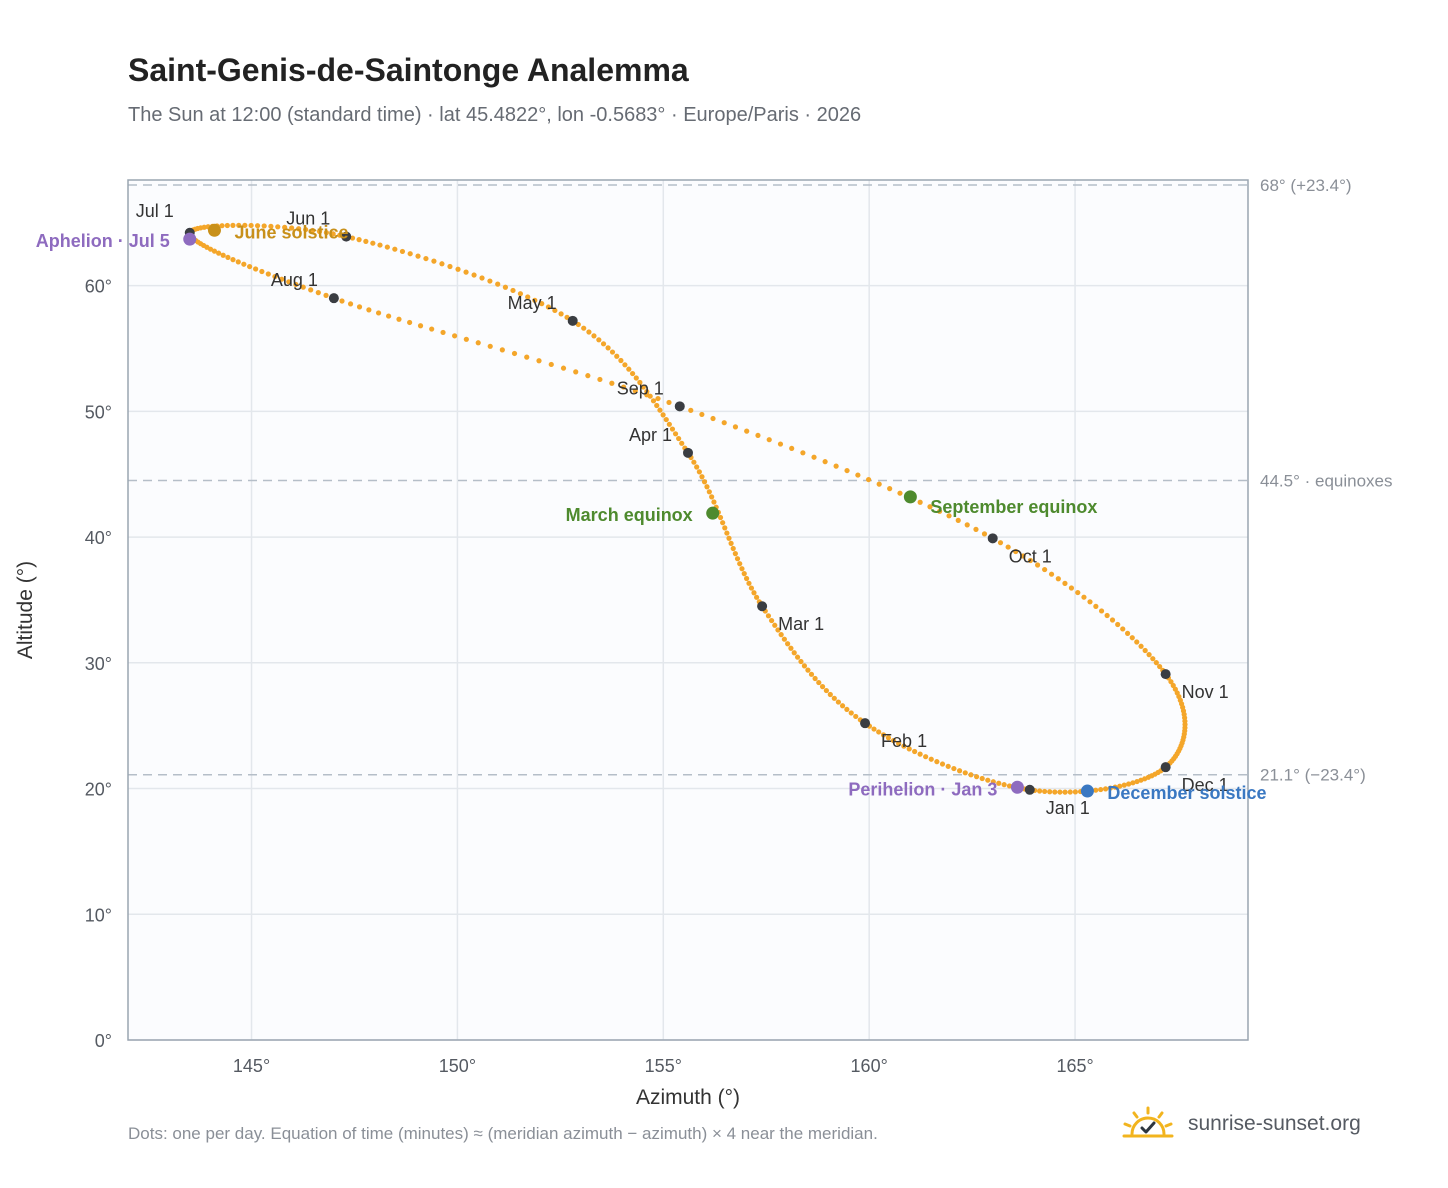 The image size is (1448, 1188). What do you see at coordinates (629, 515) in the screenshot?
I see `event-label: March equinox` at bounding box center [629, 515].